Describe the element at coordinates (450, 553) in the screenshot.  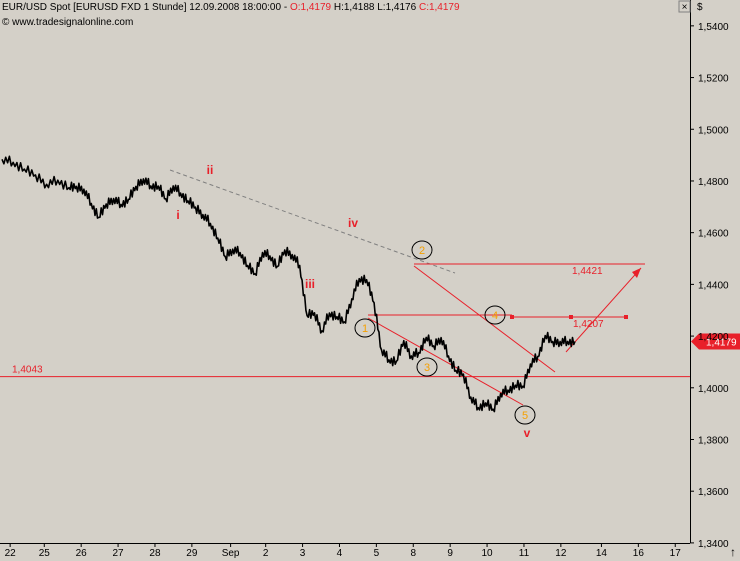
I see `x-tick-label: 9` at that location.